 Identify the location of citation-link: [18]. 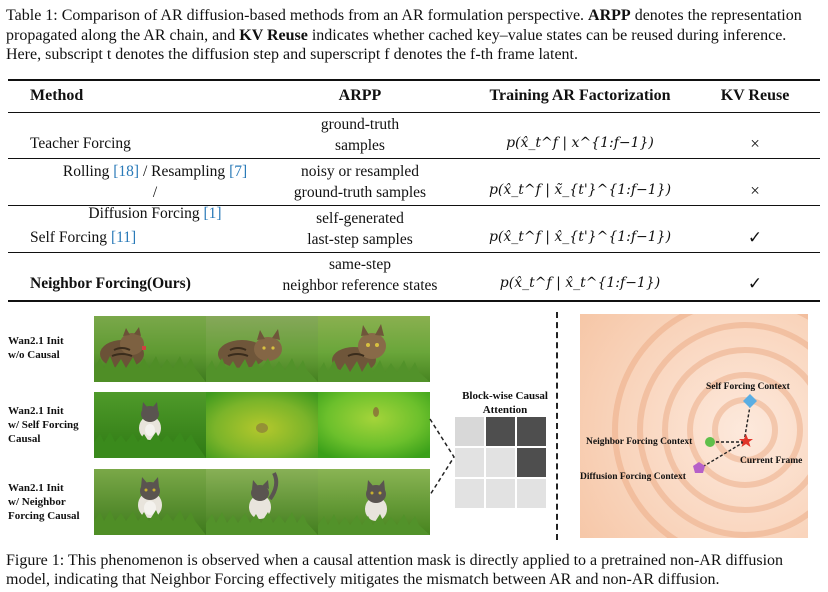
(126, 171).